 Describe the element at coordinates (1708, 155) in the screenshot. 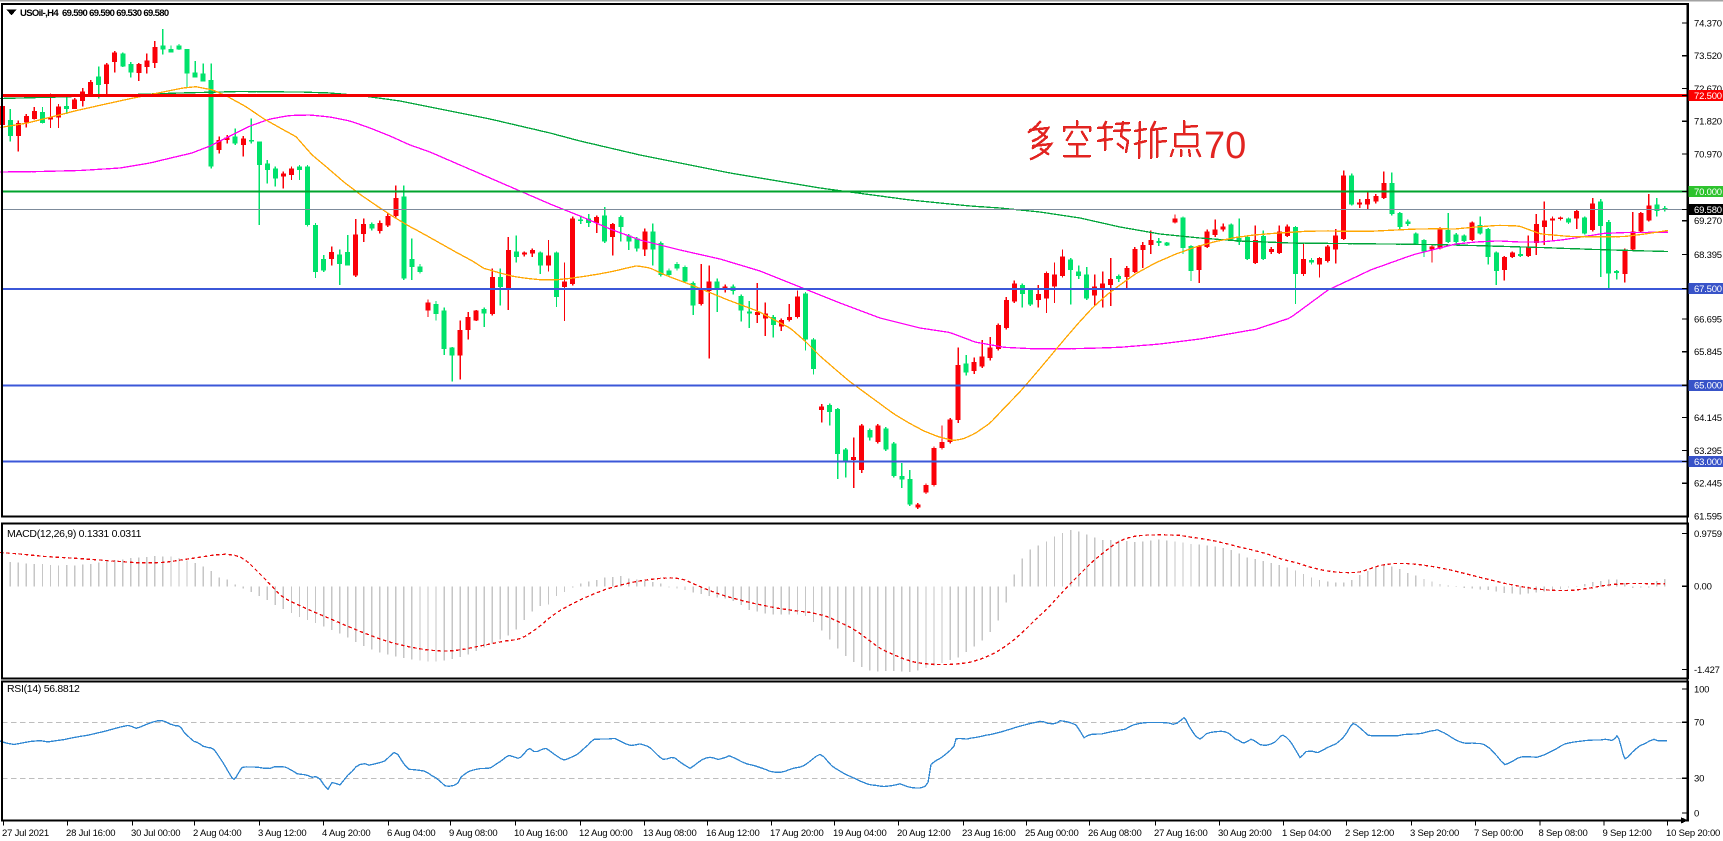

I see `svg-text: 70.970` at that location.